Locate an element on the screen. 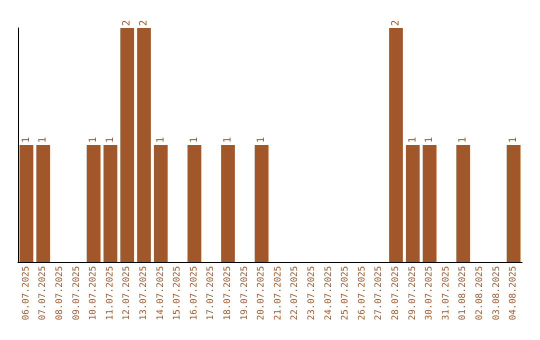  x-tick-label: 25.07.2025 is located at coordinates (345, 293).